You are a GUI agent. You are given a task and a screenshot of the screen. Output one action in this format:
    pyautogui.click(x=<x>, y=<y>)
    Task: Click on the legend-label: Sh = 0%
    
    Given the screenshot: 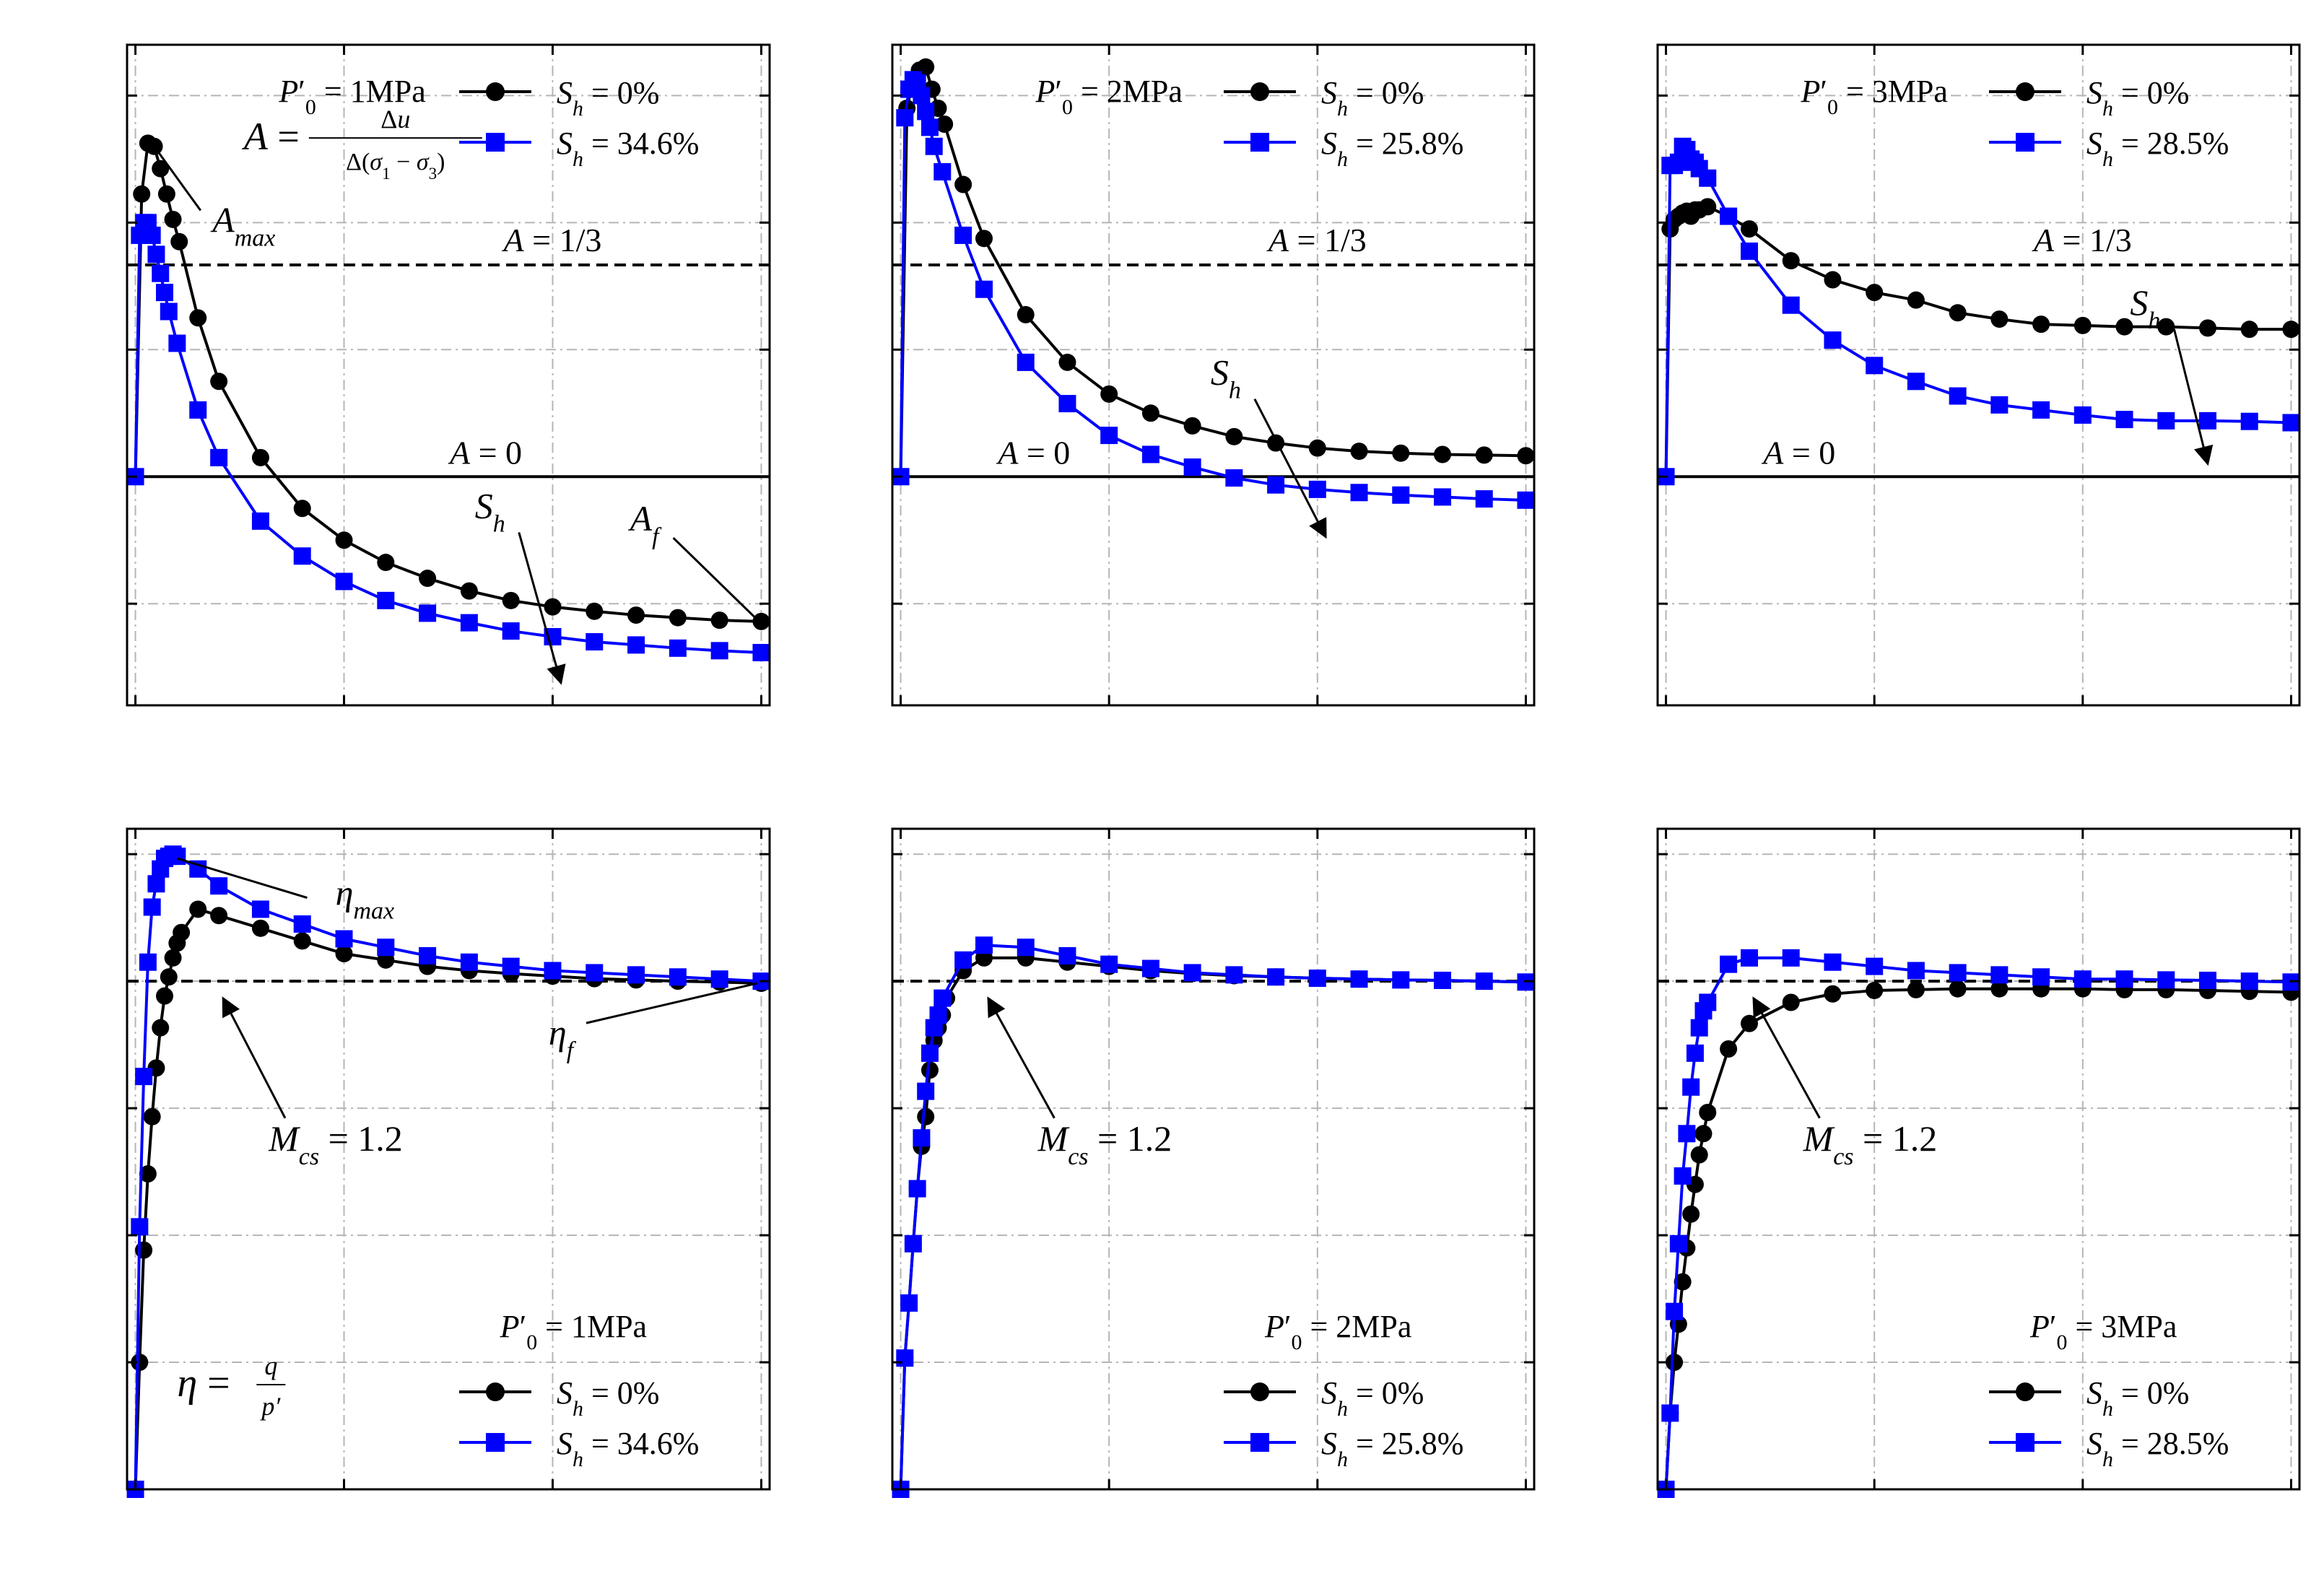 What is the action you would take?
    pyautogui.click(x=2137, y=98)
    